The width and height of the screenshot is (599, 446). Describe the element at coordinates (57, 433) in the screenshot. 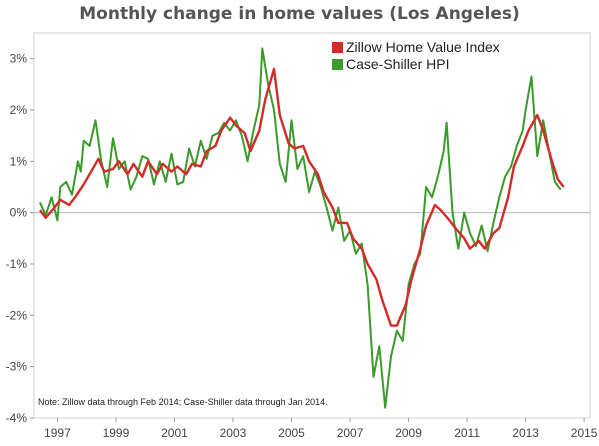

I see `x-tick-label: 1997` at that location.